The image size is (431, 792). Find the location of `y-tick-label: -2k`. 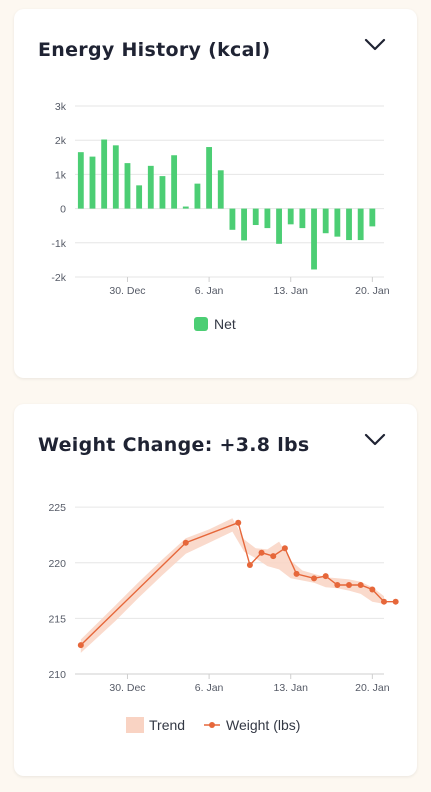

y-tick-label: -2k is located at coordinates (58, 278).